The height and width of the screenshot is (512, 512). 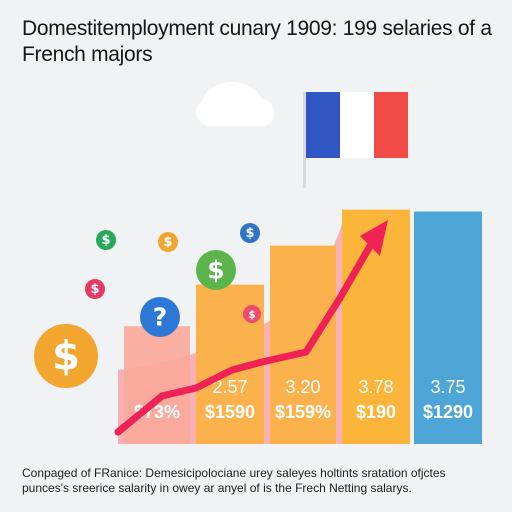 What do you see at coordinates (376, 412) in the screenshot?
I see `bar-amount-label-4: $190` at bounding box center [376, 412].